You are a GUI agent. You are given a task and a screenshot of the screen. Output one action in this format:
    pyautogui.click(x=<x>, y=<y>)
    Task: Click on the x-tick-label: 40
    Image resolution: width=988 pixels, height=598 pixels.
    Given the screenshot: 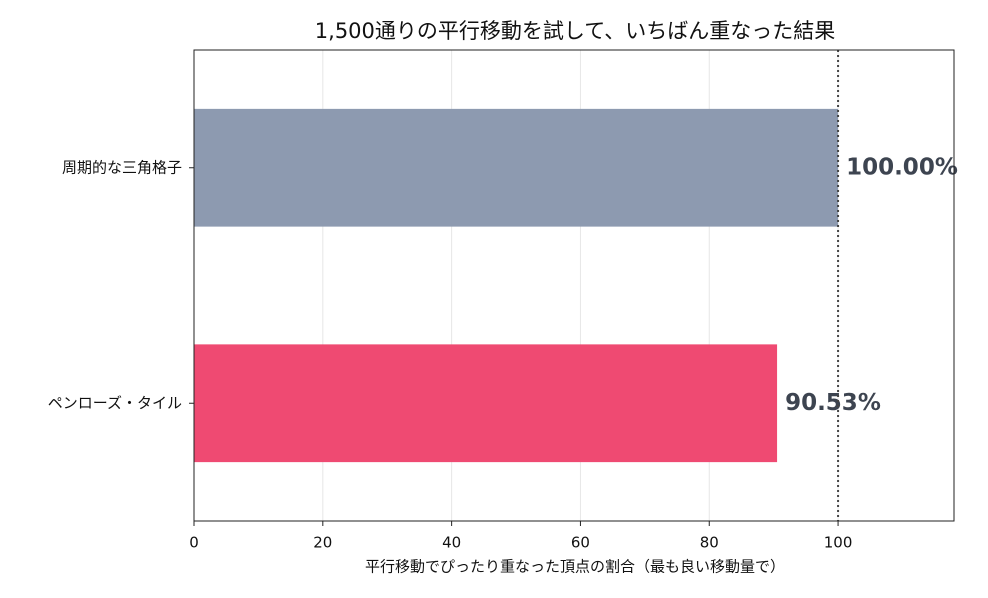 What is the action you would take?
    pyautogui.click(x=451, y=543)
    